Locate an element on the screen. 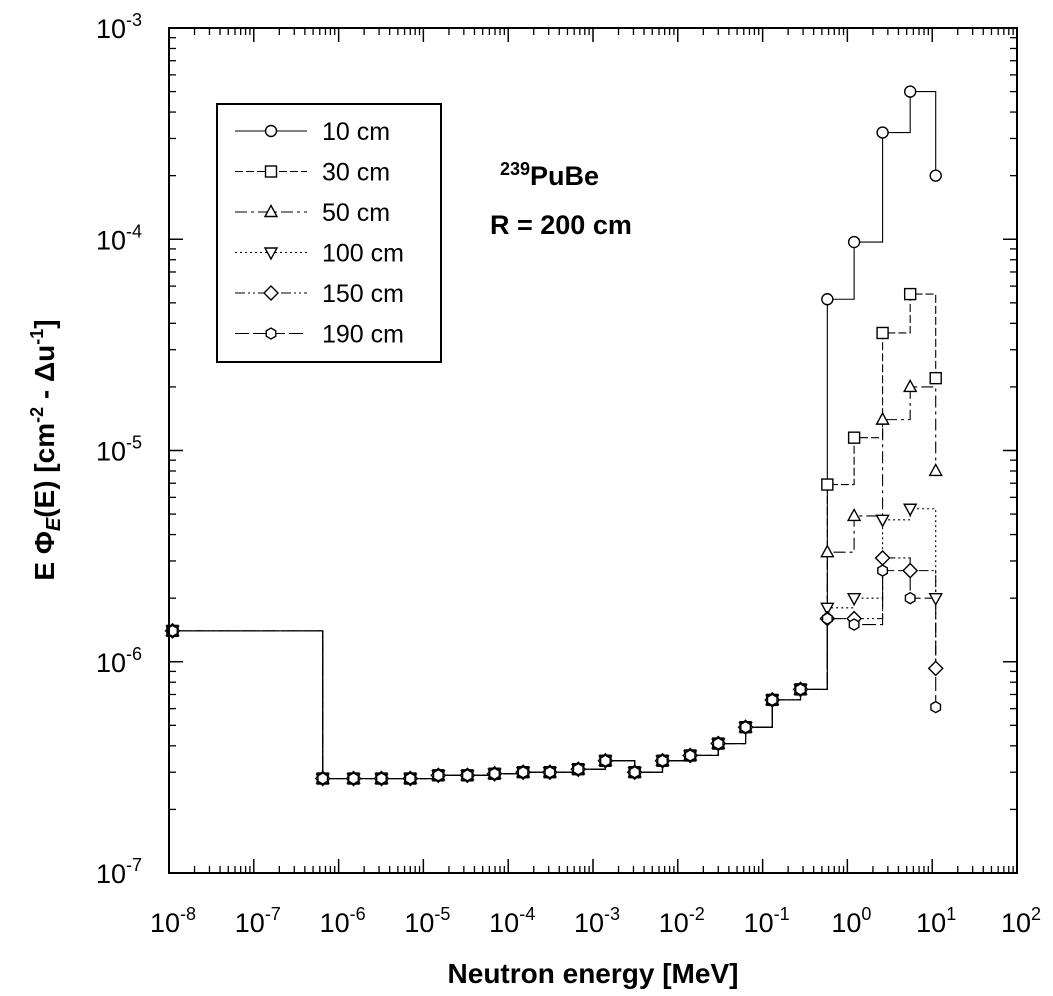 The height and width of the screenshot is (996, 1053). x-tick-label: 10⁻³ is located at coordinates (597, 921).